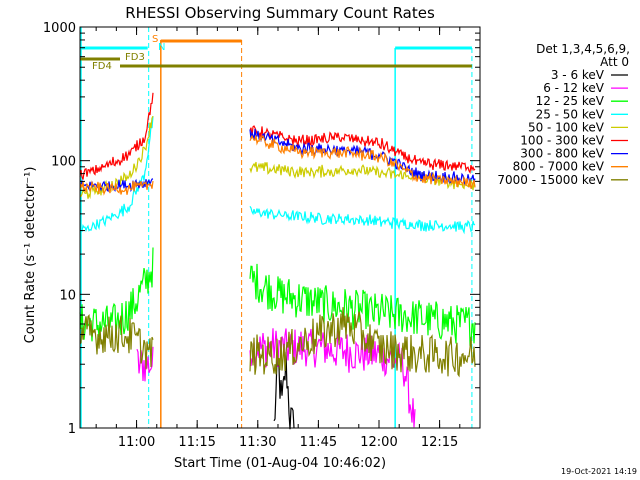 The height and width of the screenshot is (480, 640). What do you see at coordinates (59, 28) in the screenshot?
I see `y-tick-label: 1000` at bounding box center [59, 28].